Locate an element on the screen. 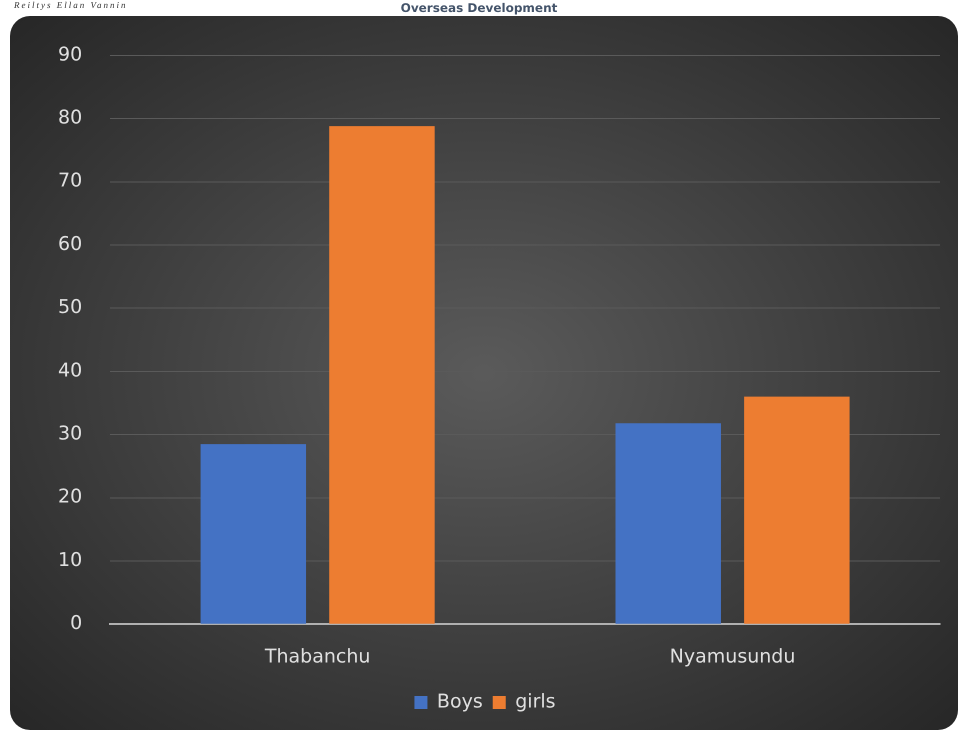 The height and width of the screenshot is (730, 958). y-tick-label: 80 is located at coordinates (70, 117).